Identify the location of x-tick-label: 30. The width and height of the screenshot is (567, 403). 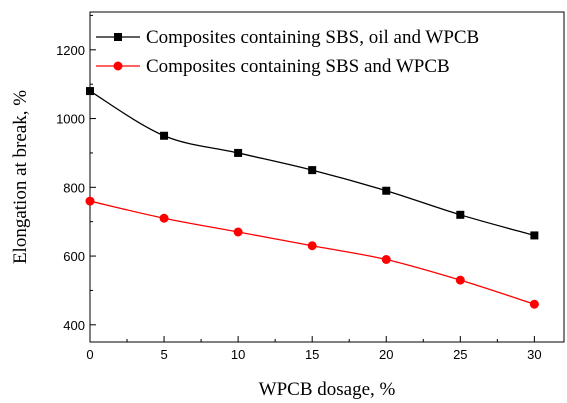
(534, 354).